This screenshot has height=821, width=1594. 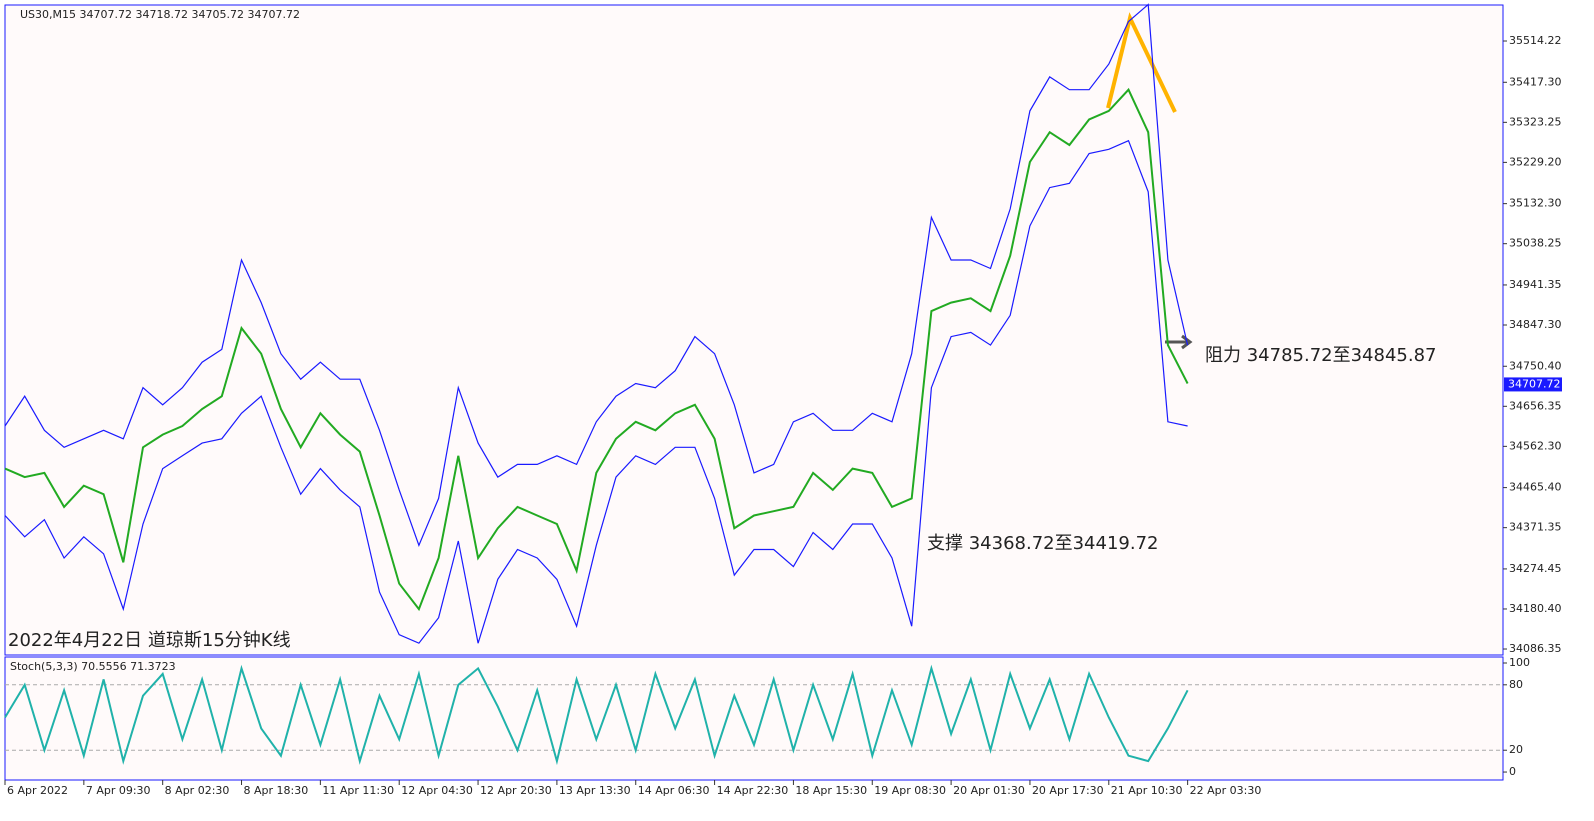 What do you see at coordinates (1535, 284) in the screenshot?
I see `y-tick-label: 34941.35` at bounding box center [1535, 284].